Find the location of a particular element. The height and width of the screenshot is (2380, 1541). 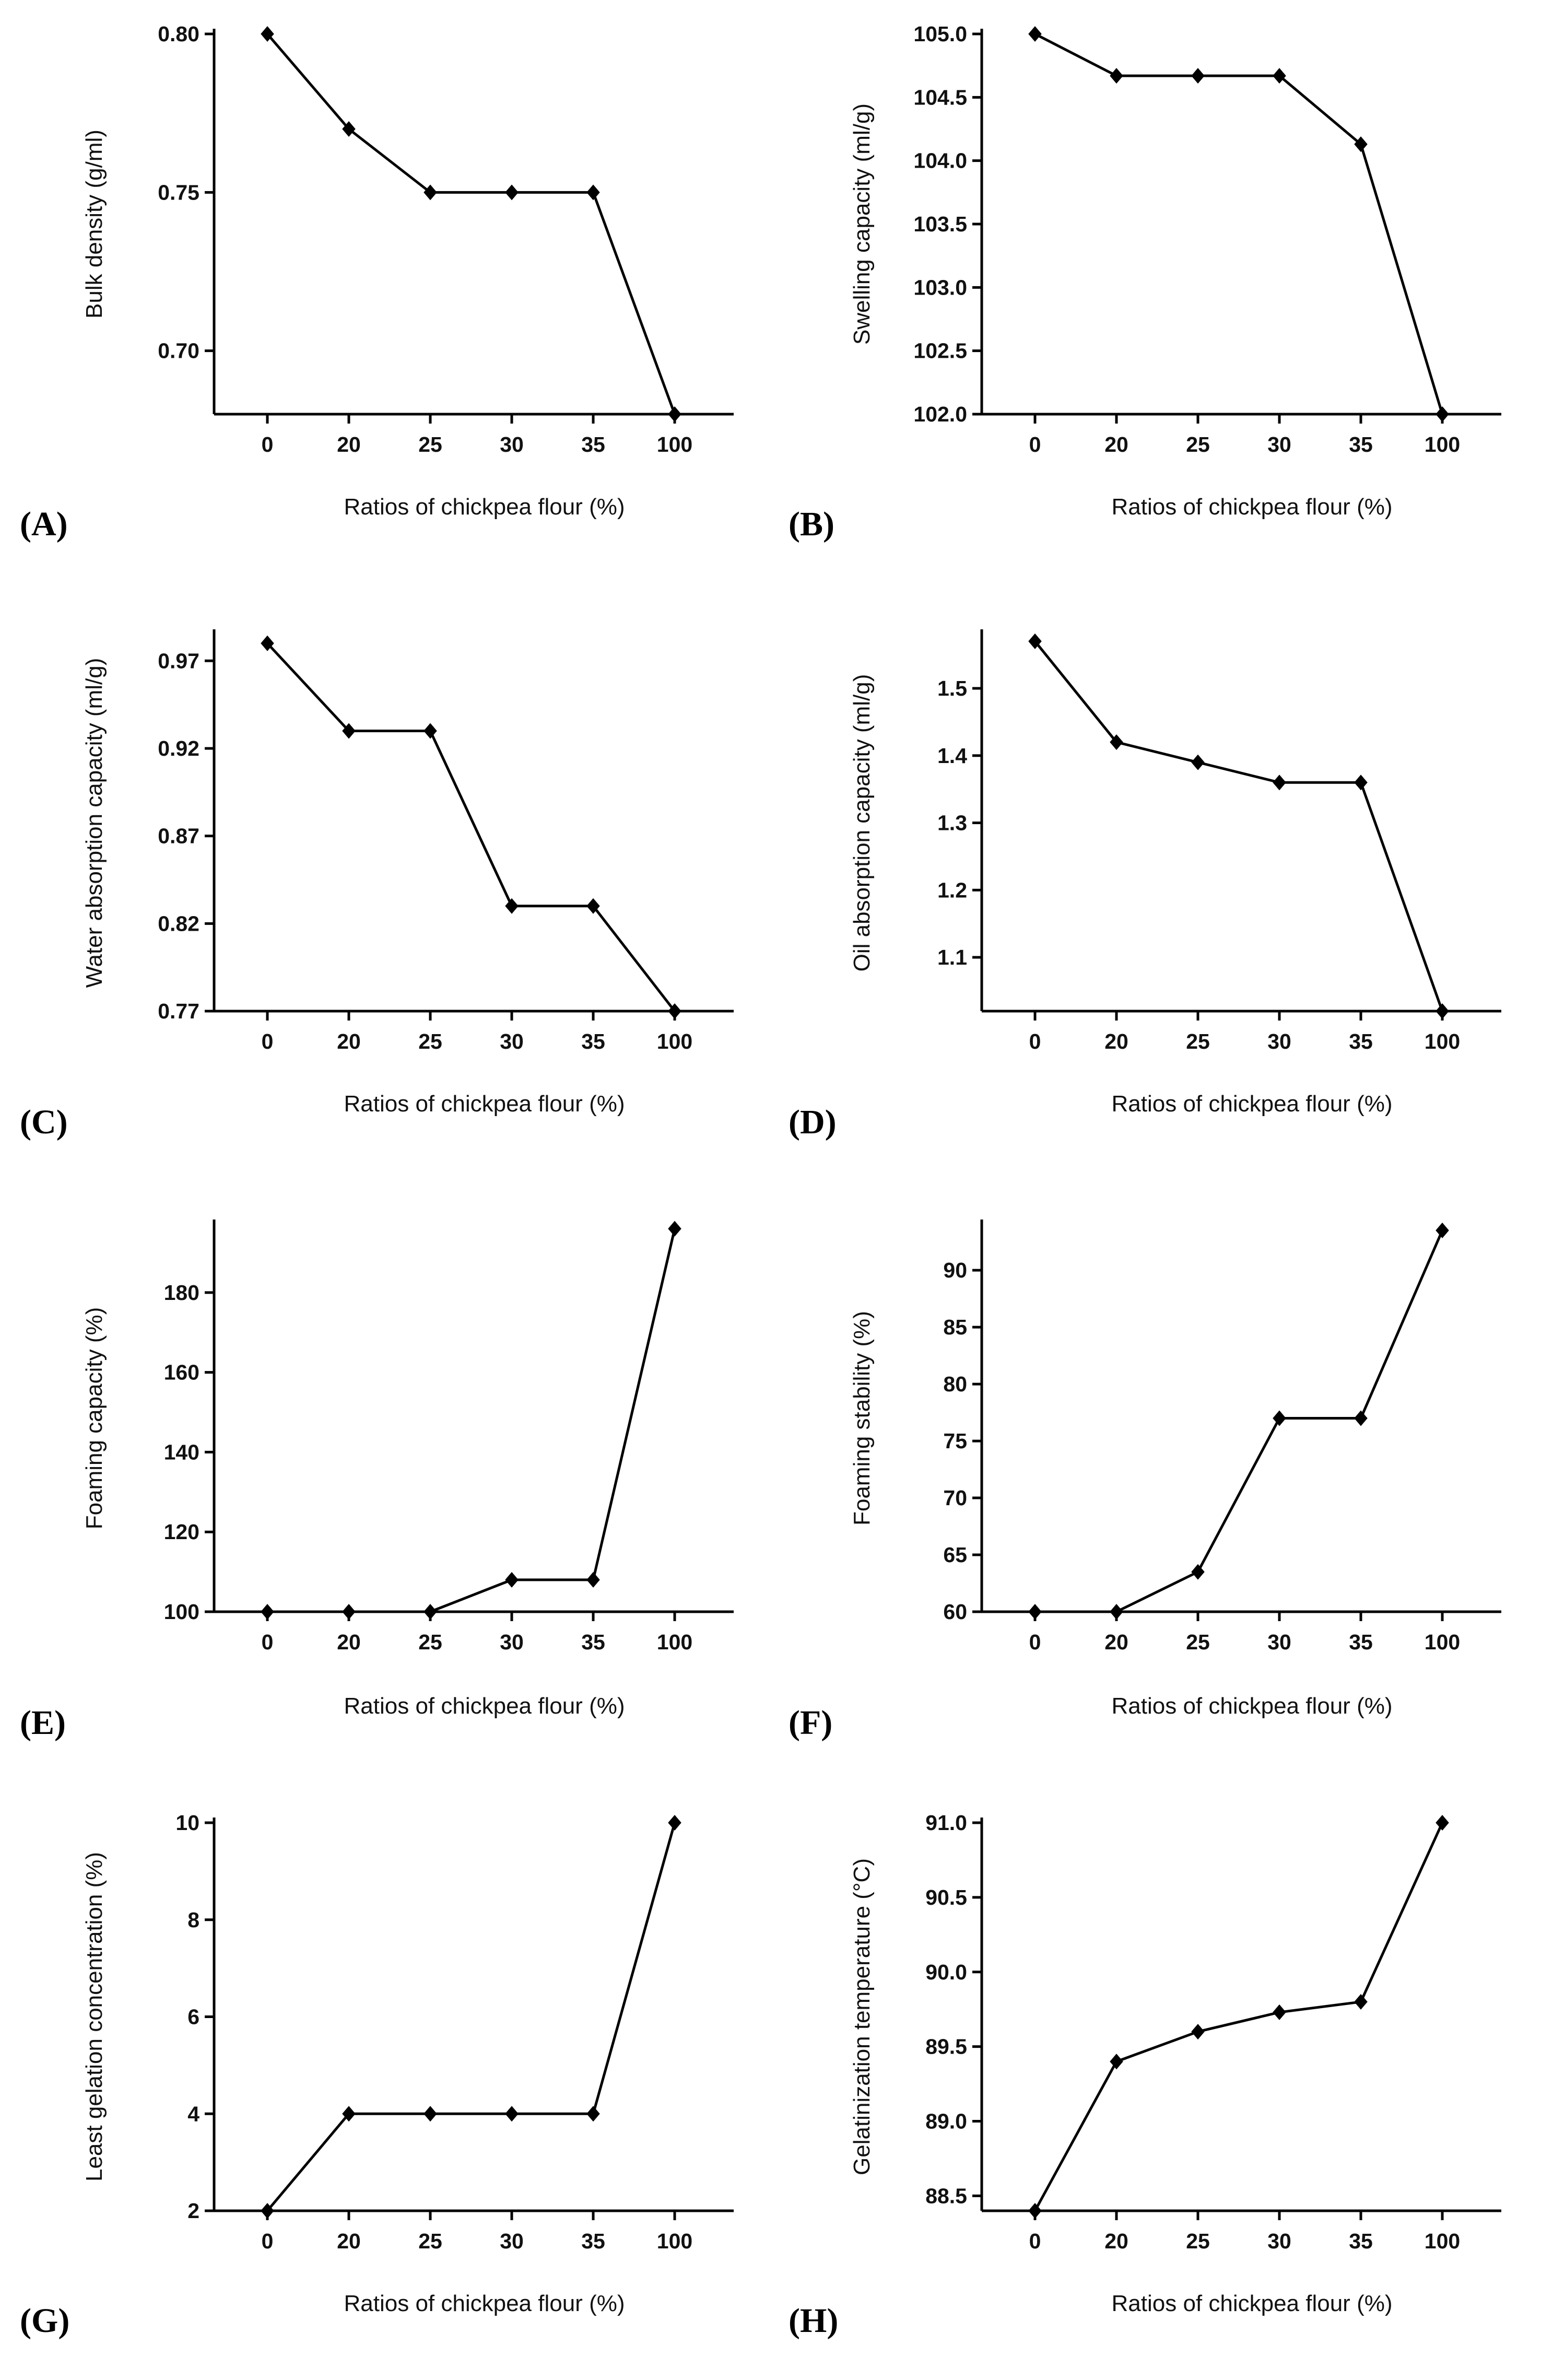

panel-label: (E) is located at coordinates (43, 1723).